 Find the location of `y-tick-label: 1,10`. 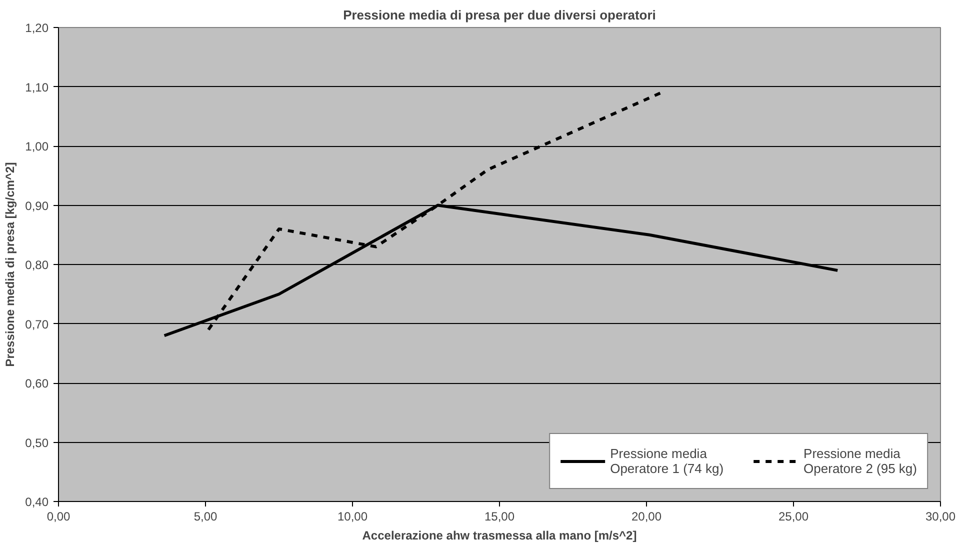

y-tick-label: 1,10 is located at coordinates (37, 87).